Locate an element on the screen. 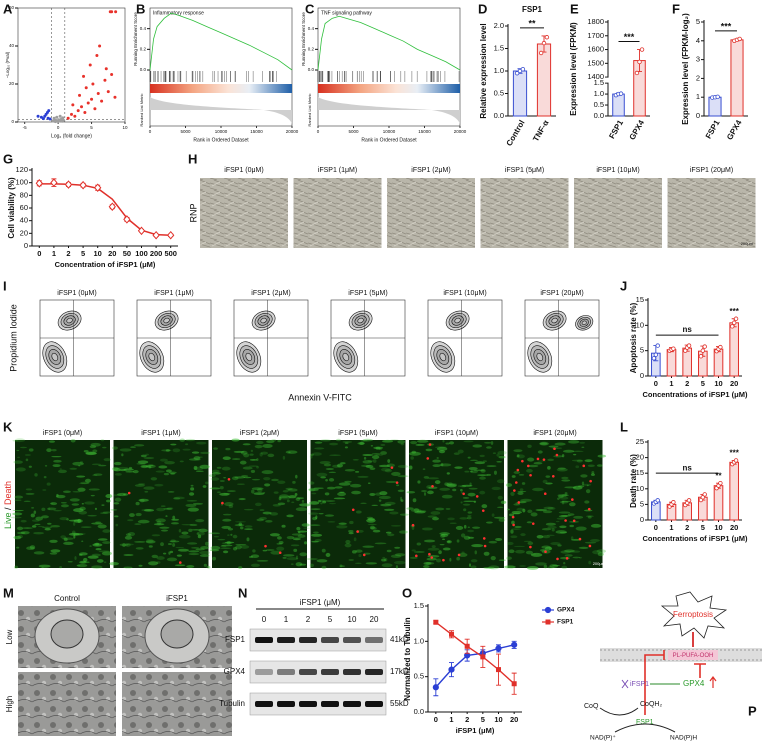  heat-bar is located at coordinates (221, 88).